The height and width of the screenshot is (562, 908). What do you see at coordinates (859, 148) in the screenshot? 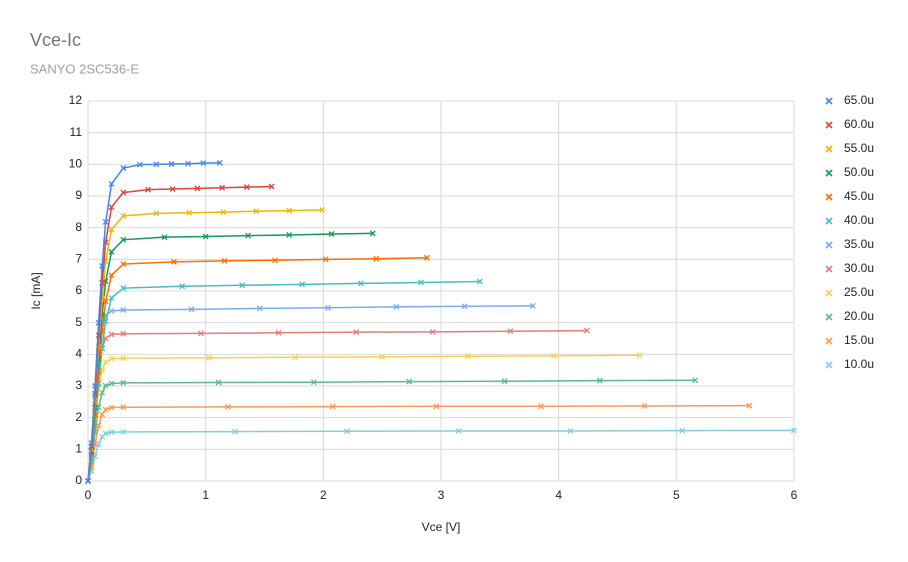
I see `legend-label: 55.0u` at bounding box center [859, 148].